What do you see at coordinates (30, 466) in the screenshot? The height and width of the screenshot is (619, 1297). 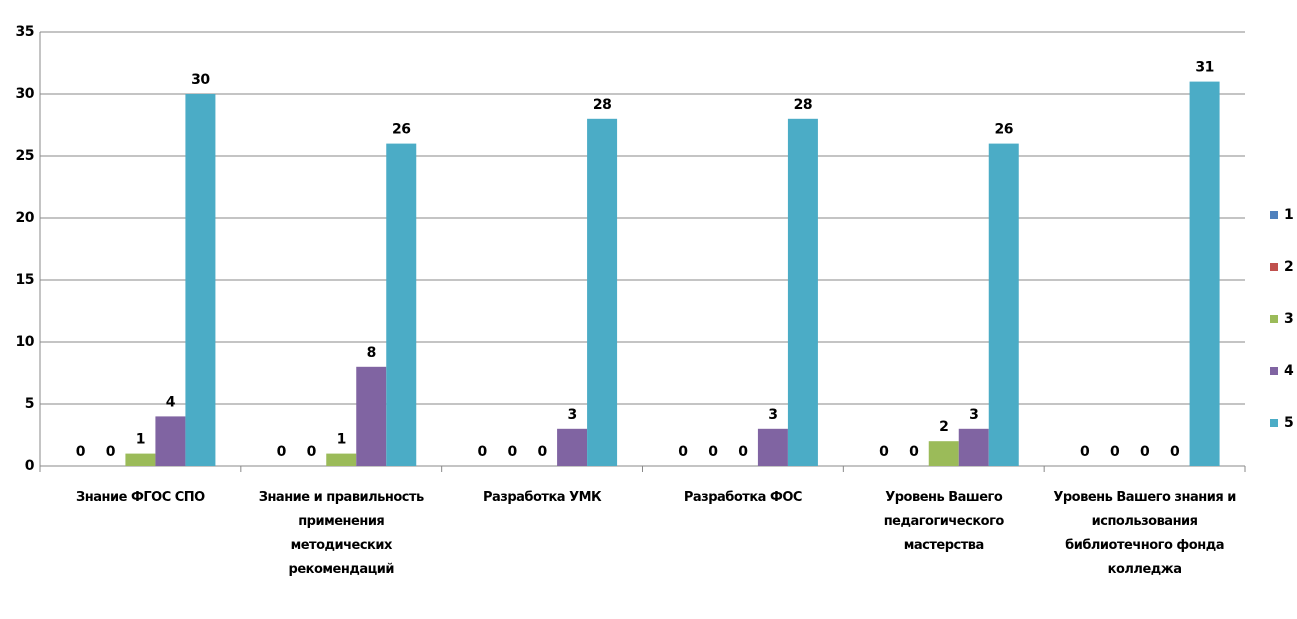 I see `y-tick-label: 0` at bounding box center [30, 466].